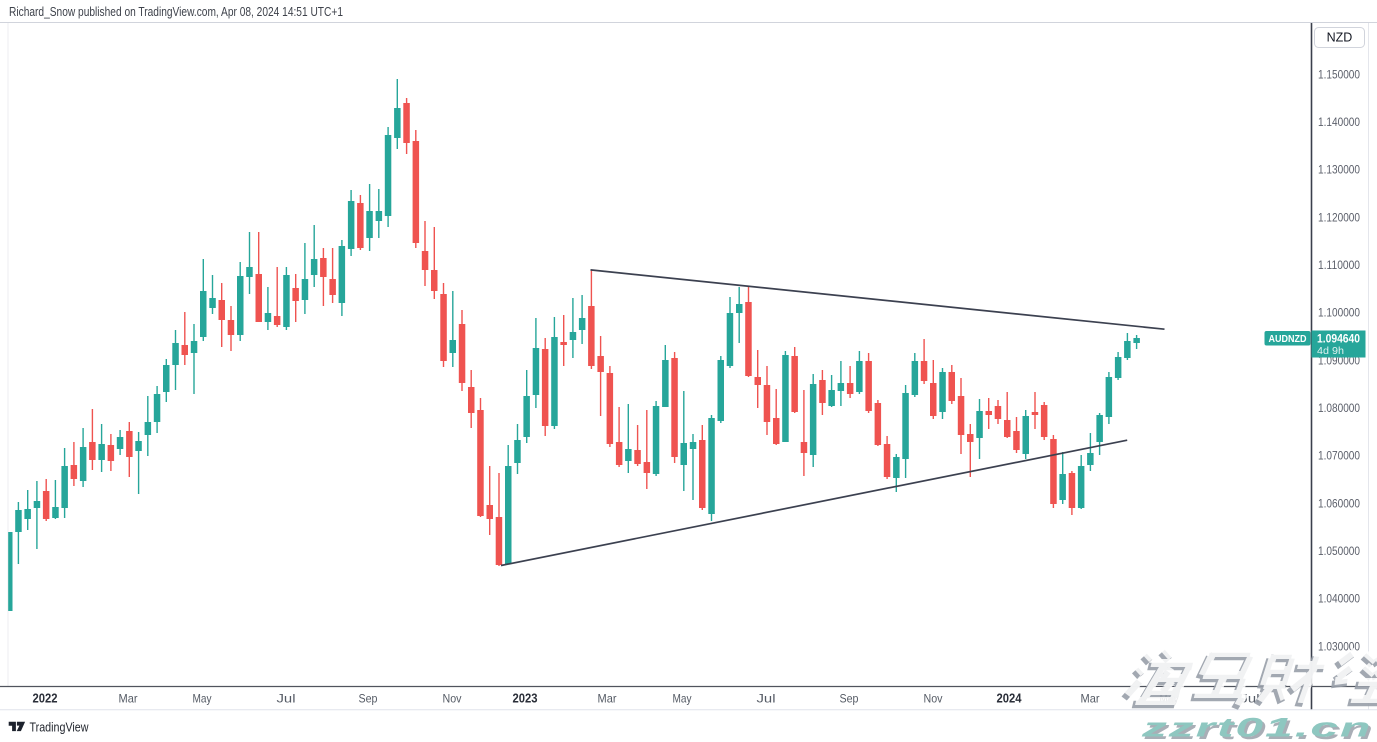  I want to click on svg-text: 2022, so click(45, 699).